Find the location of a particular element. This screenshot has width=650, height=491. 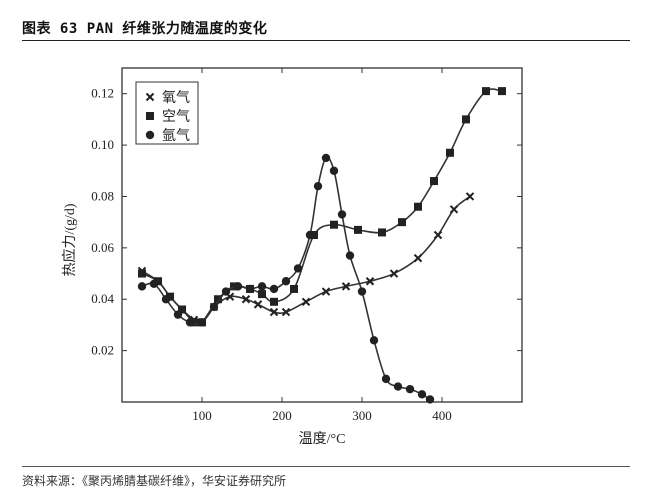

legend-label: 氩气 is located at coordinates (176, 136).